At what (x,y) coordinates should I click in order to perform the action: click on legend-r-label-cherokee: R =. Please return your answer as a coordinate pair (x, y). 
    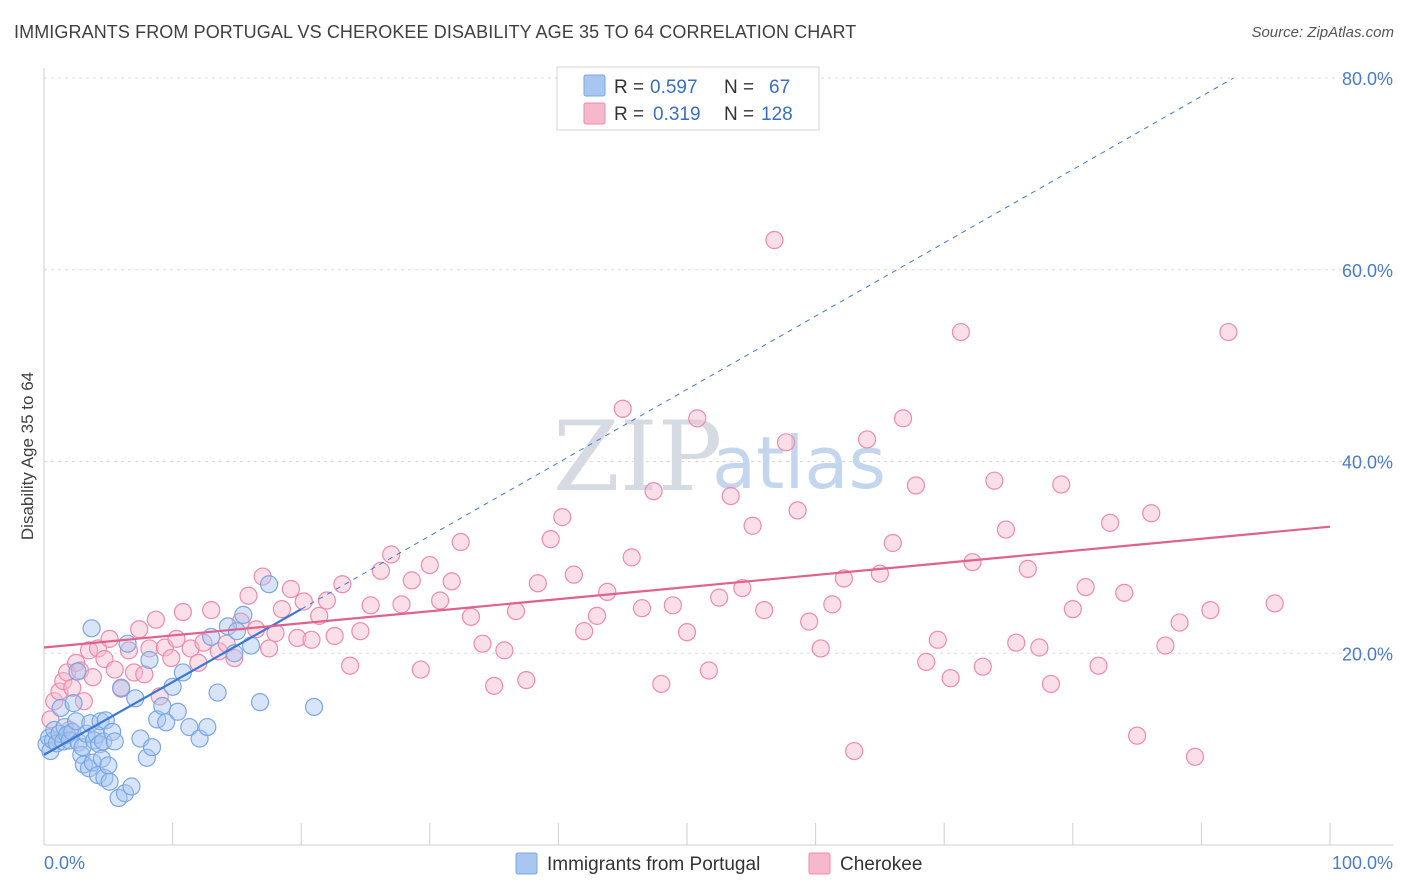
    Looking at the image, I should click on (629, 114).